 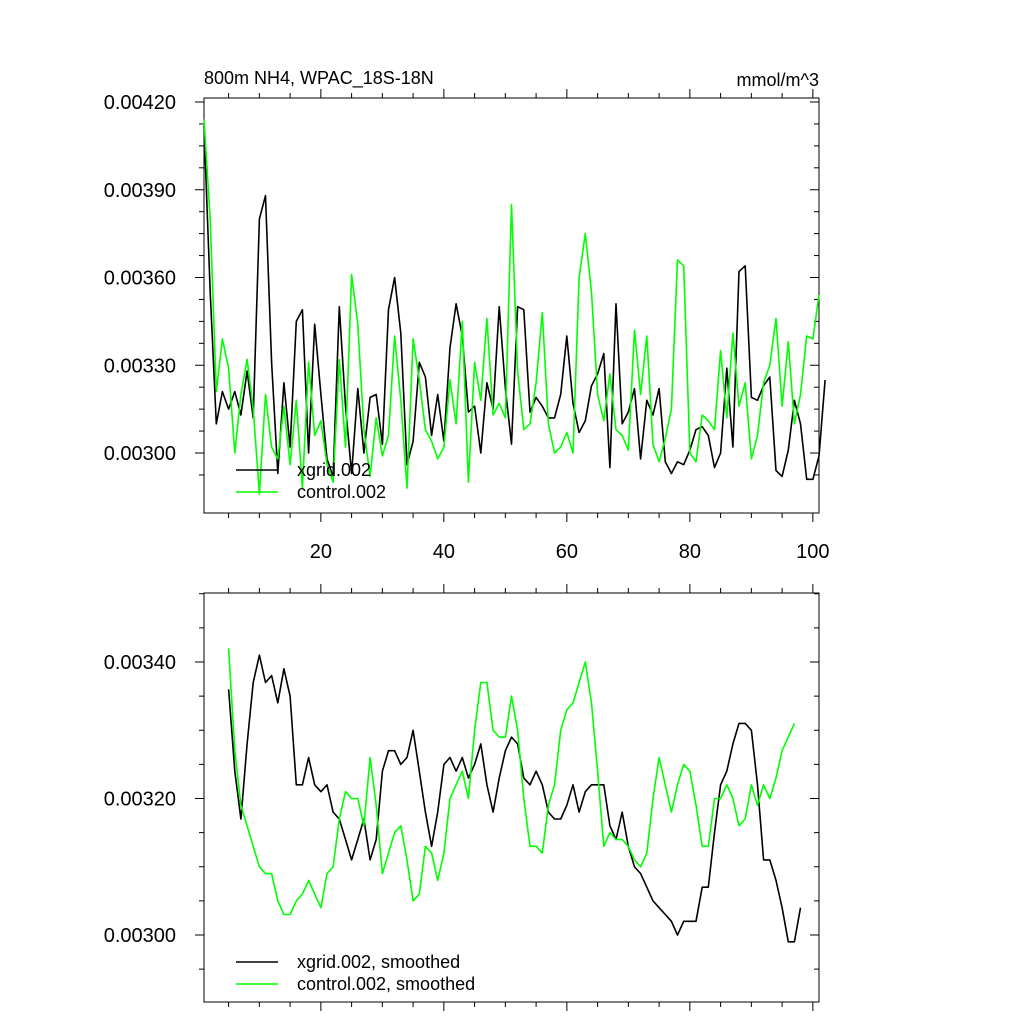 What do you see at coordinates (386, 984) in the screenshot?
I see `legend-label: control.002, smoothed` at bounding box center [386, 984].